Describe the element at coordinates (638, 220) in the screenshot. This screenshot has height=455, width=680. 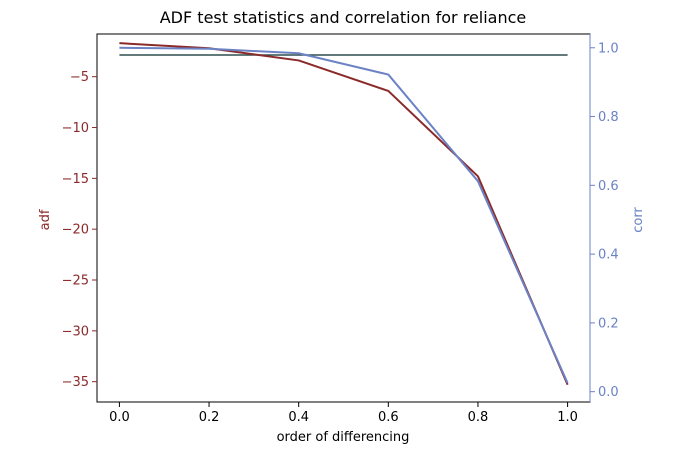
I see `right-axis-label: corr` at that location.